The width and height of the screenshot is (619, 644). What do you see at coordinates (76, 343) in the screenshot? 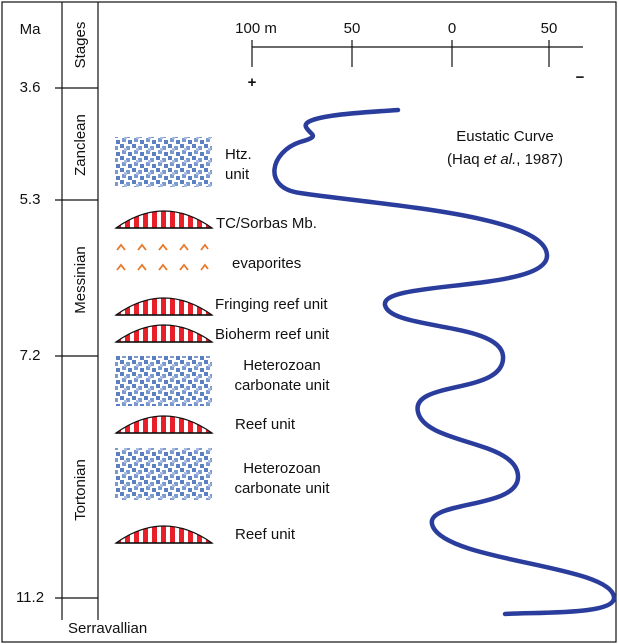
I see `stage-boundaries` at bounding box center [76, 343].